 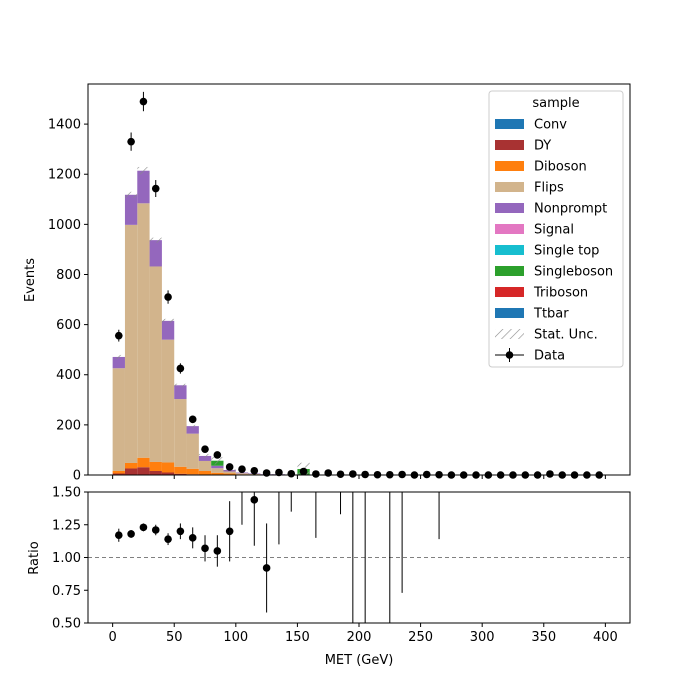 What do you see at coordinates (68, 425) in the screenshot?
I see `y-tick-label: 200` at bounding box center [68, 425].